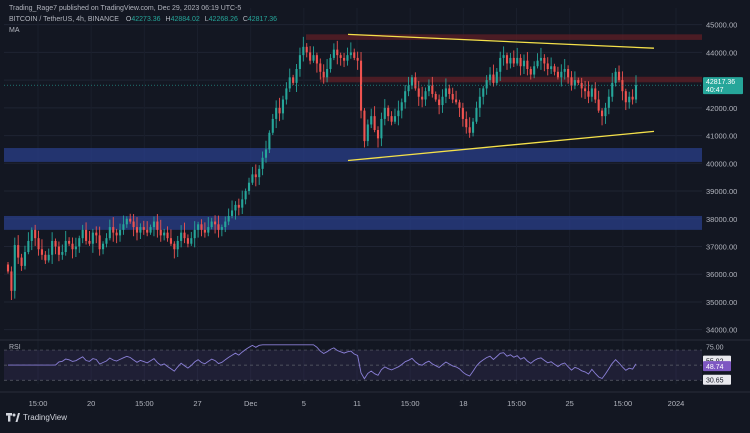  What do you see at coordinates (721, 246) in the screenshot?
I see `price-tick-label: 37000.00` at bounding box center [721, 246].